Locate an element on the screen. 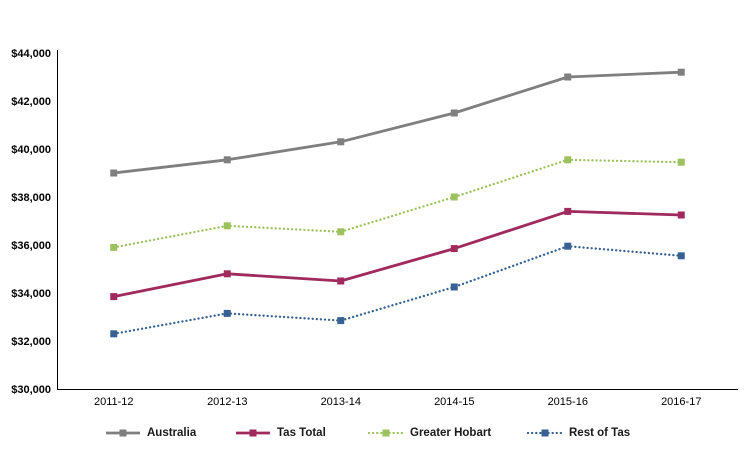 This screenshot has height=453, width=753. legend-item-greater-hobart: Greater Hobart is located at coordinates (429, 433).